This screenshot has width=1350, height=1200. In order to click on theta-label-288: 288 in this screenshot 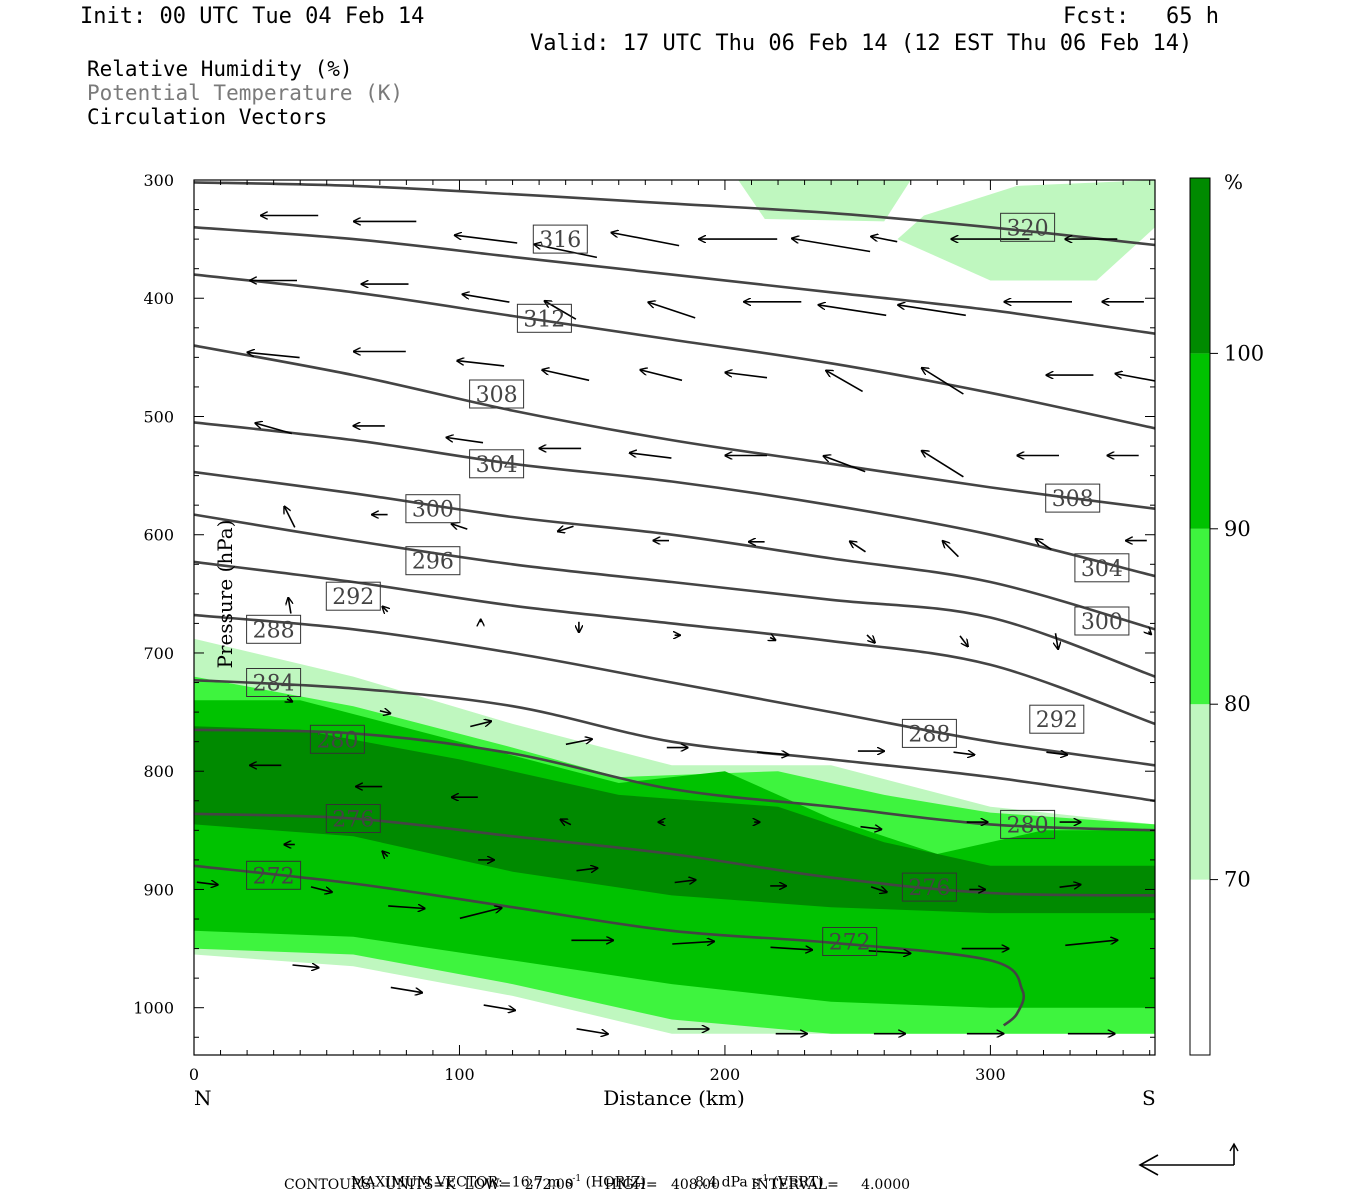, I will do `click(929, 733)`.